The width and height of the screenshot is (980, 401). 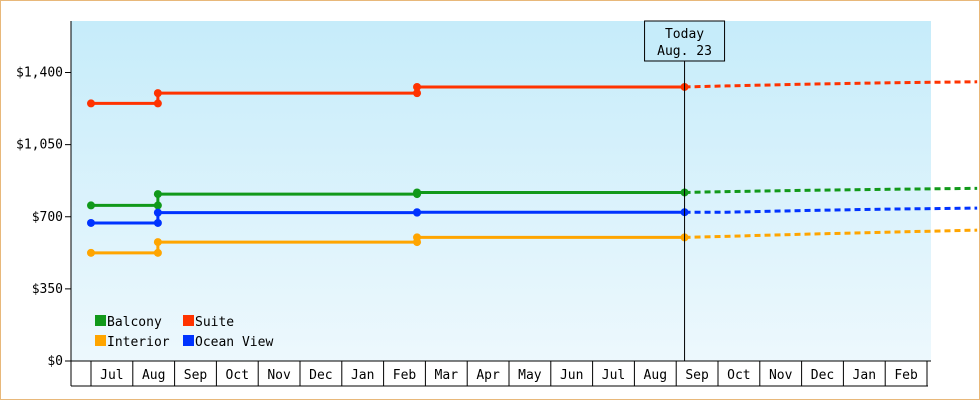 What do you see at coordinates (530, 375) in the screenshot?
I see `x-tick-label: May` at bounding box center [530, 375].